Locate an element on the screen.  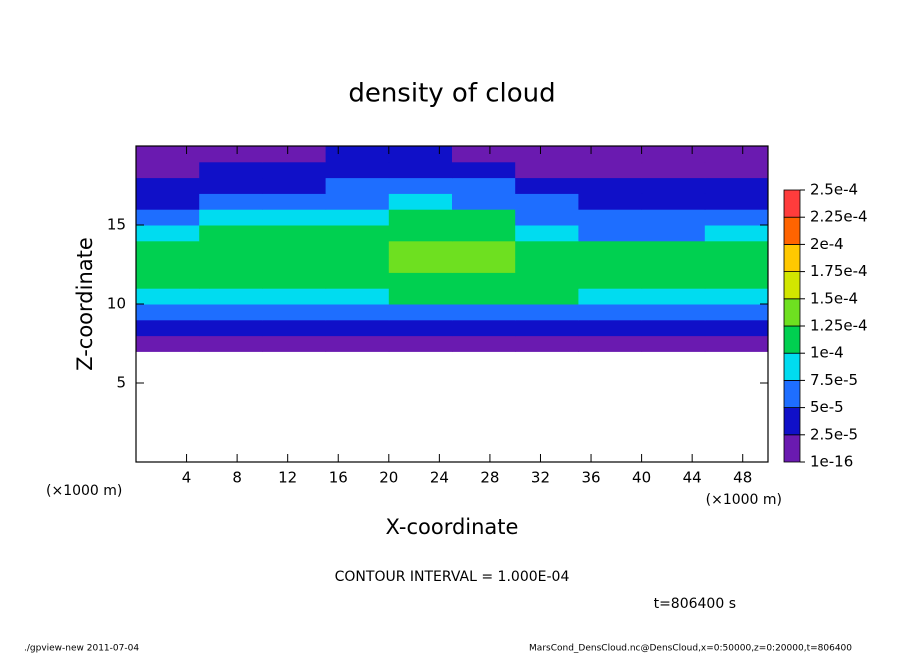
x-tick-label: 28 is located at coordinates (489, 478).